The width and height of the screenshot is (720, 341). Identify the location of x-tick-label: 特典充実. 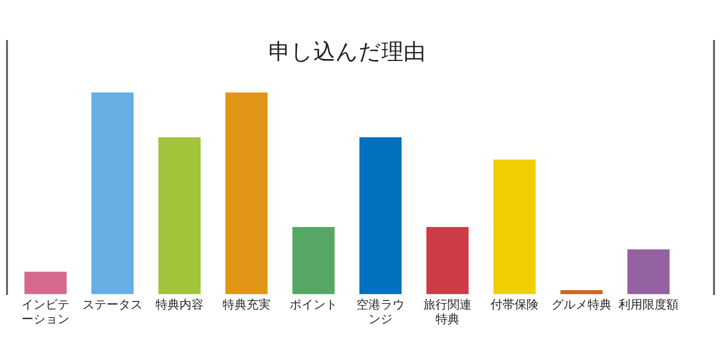
(246, 305).